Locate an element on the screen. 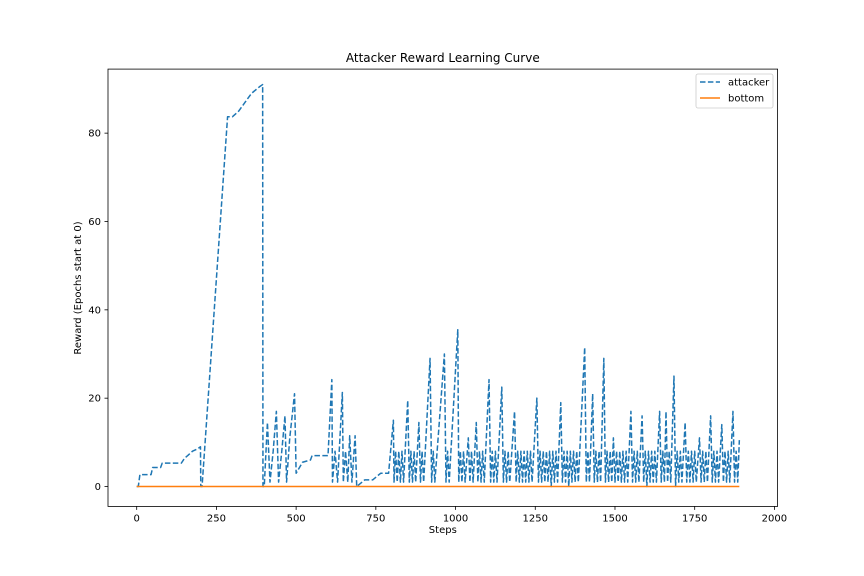  legend-box is located at coordinates (734, 91).